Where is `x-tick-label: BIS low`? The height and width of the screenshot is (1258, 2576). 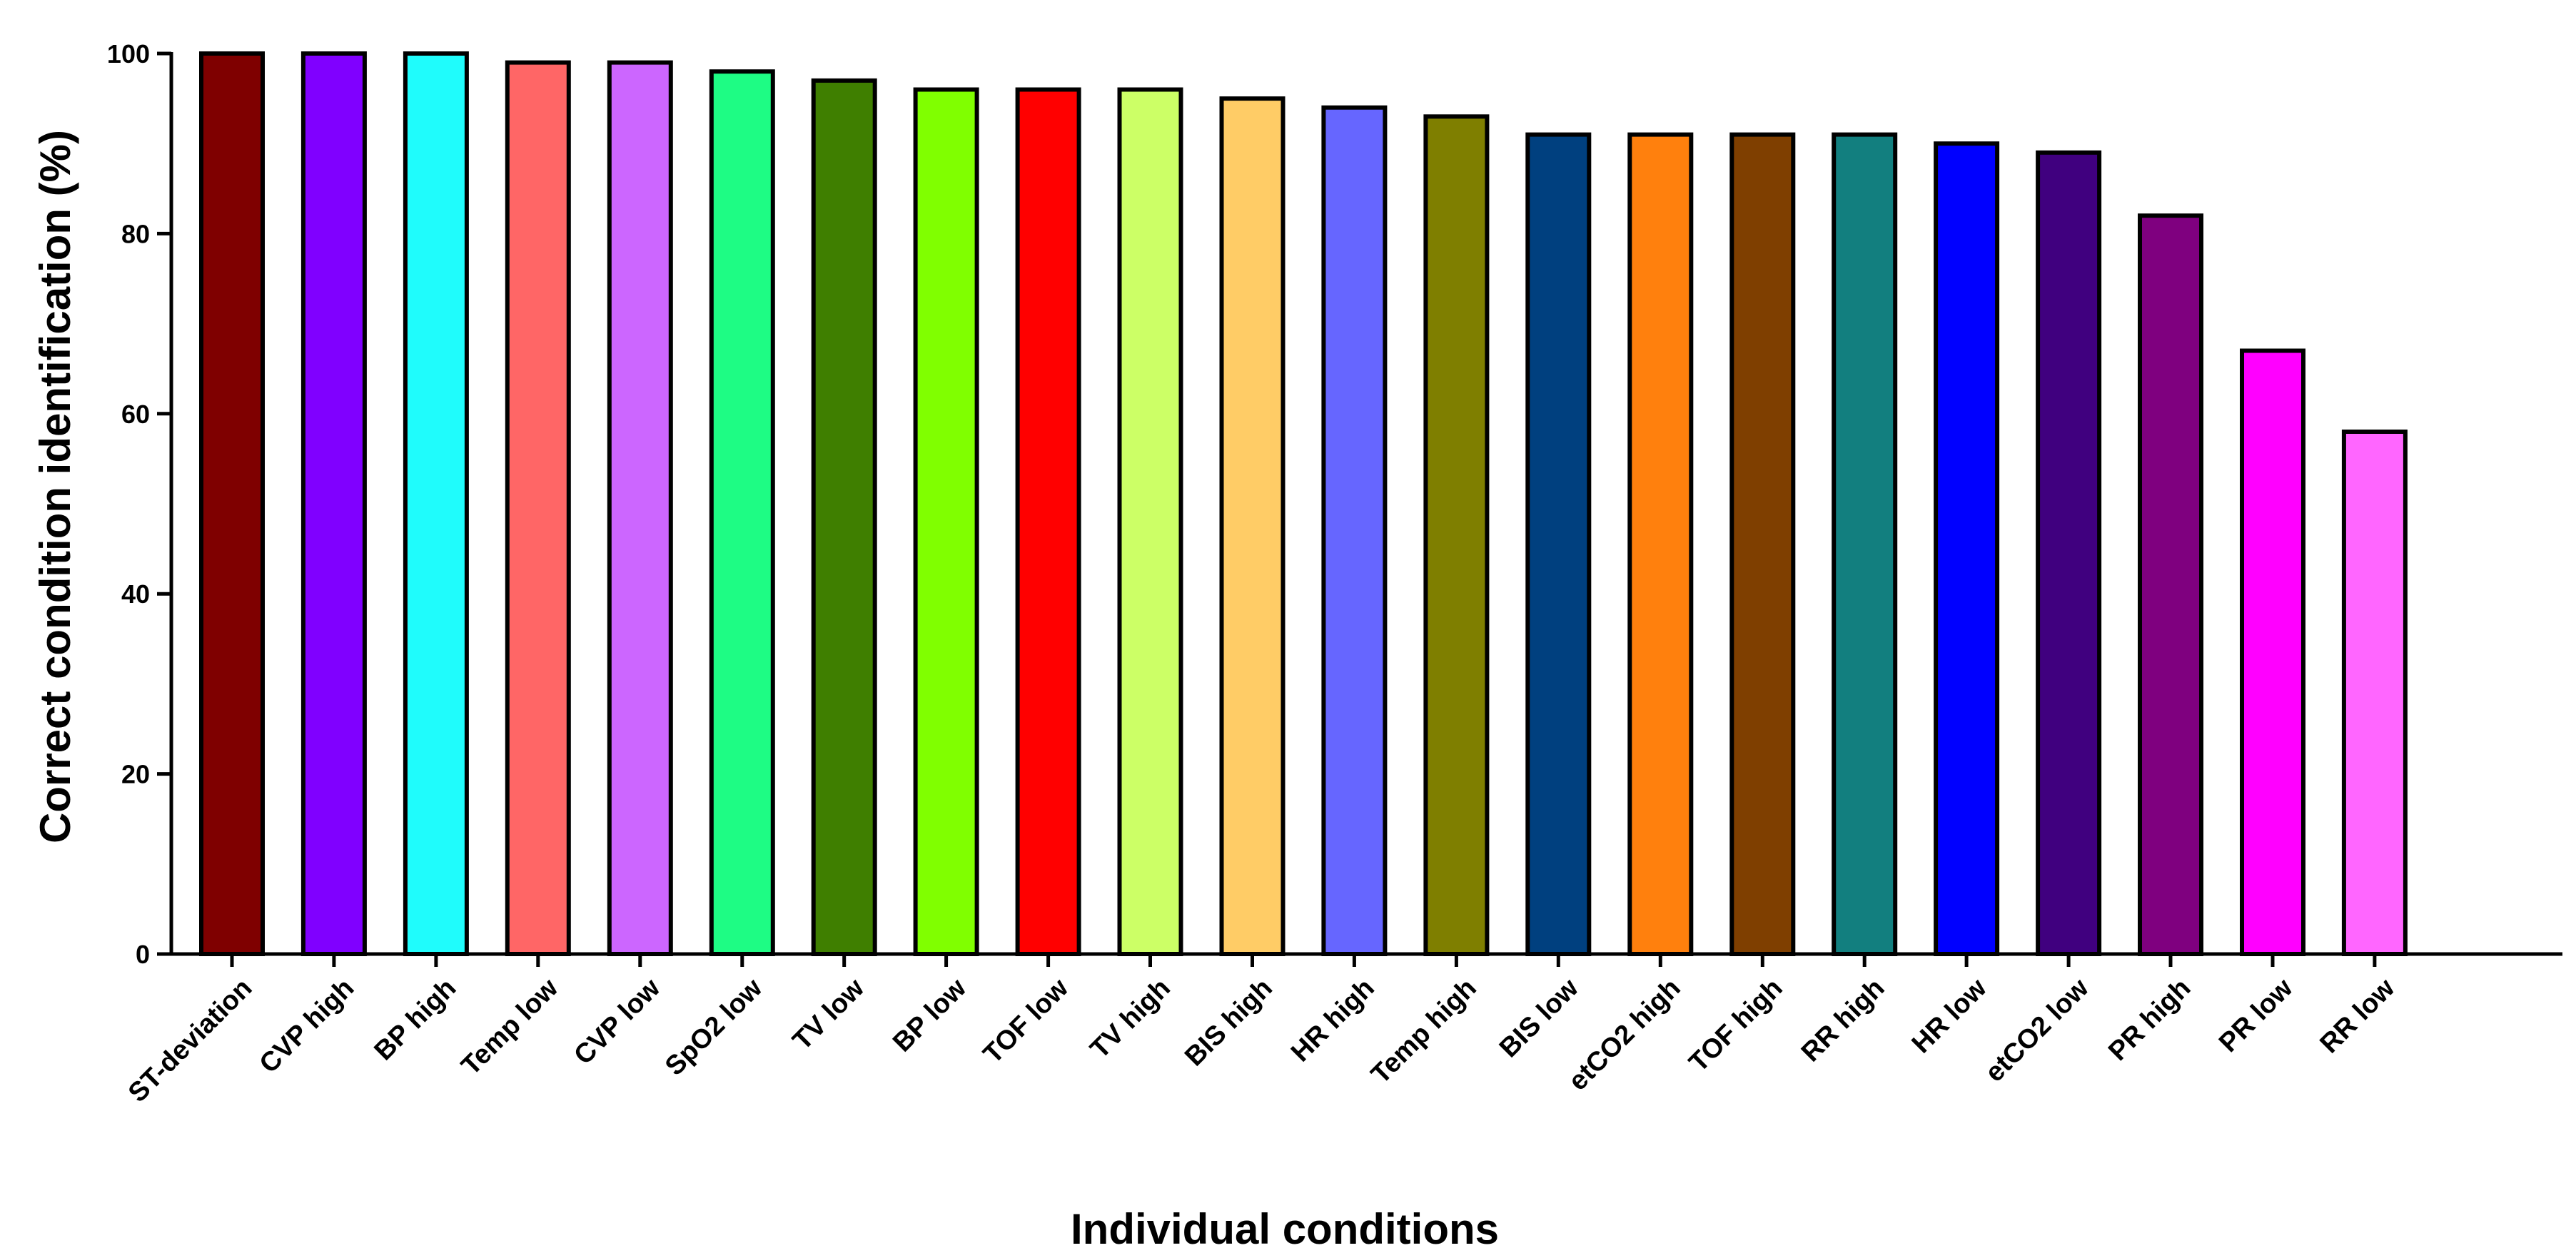 x-tick-label: BIS low is located at coordinates (1539, 1018).